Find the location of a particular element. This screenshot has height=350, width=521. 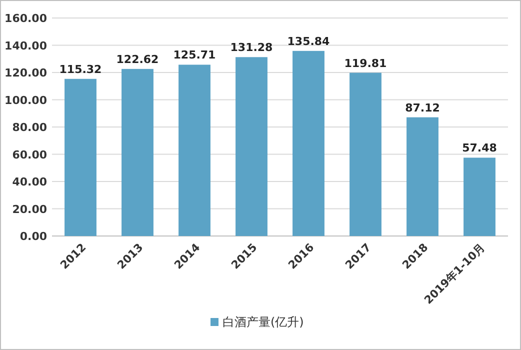

data-label: 125.71 is located at coordinates (194, 55).